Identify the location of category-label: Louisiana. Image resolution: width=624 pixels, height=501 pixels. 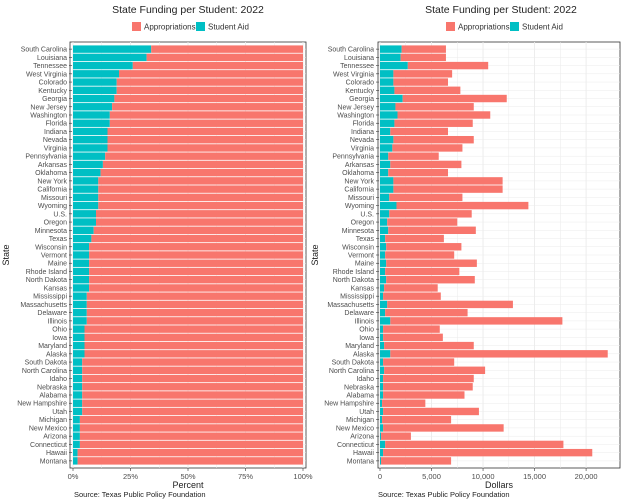
(52, 58).